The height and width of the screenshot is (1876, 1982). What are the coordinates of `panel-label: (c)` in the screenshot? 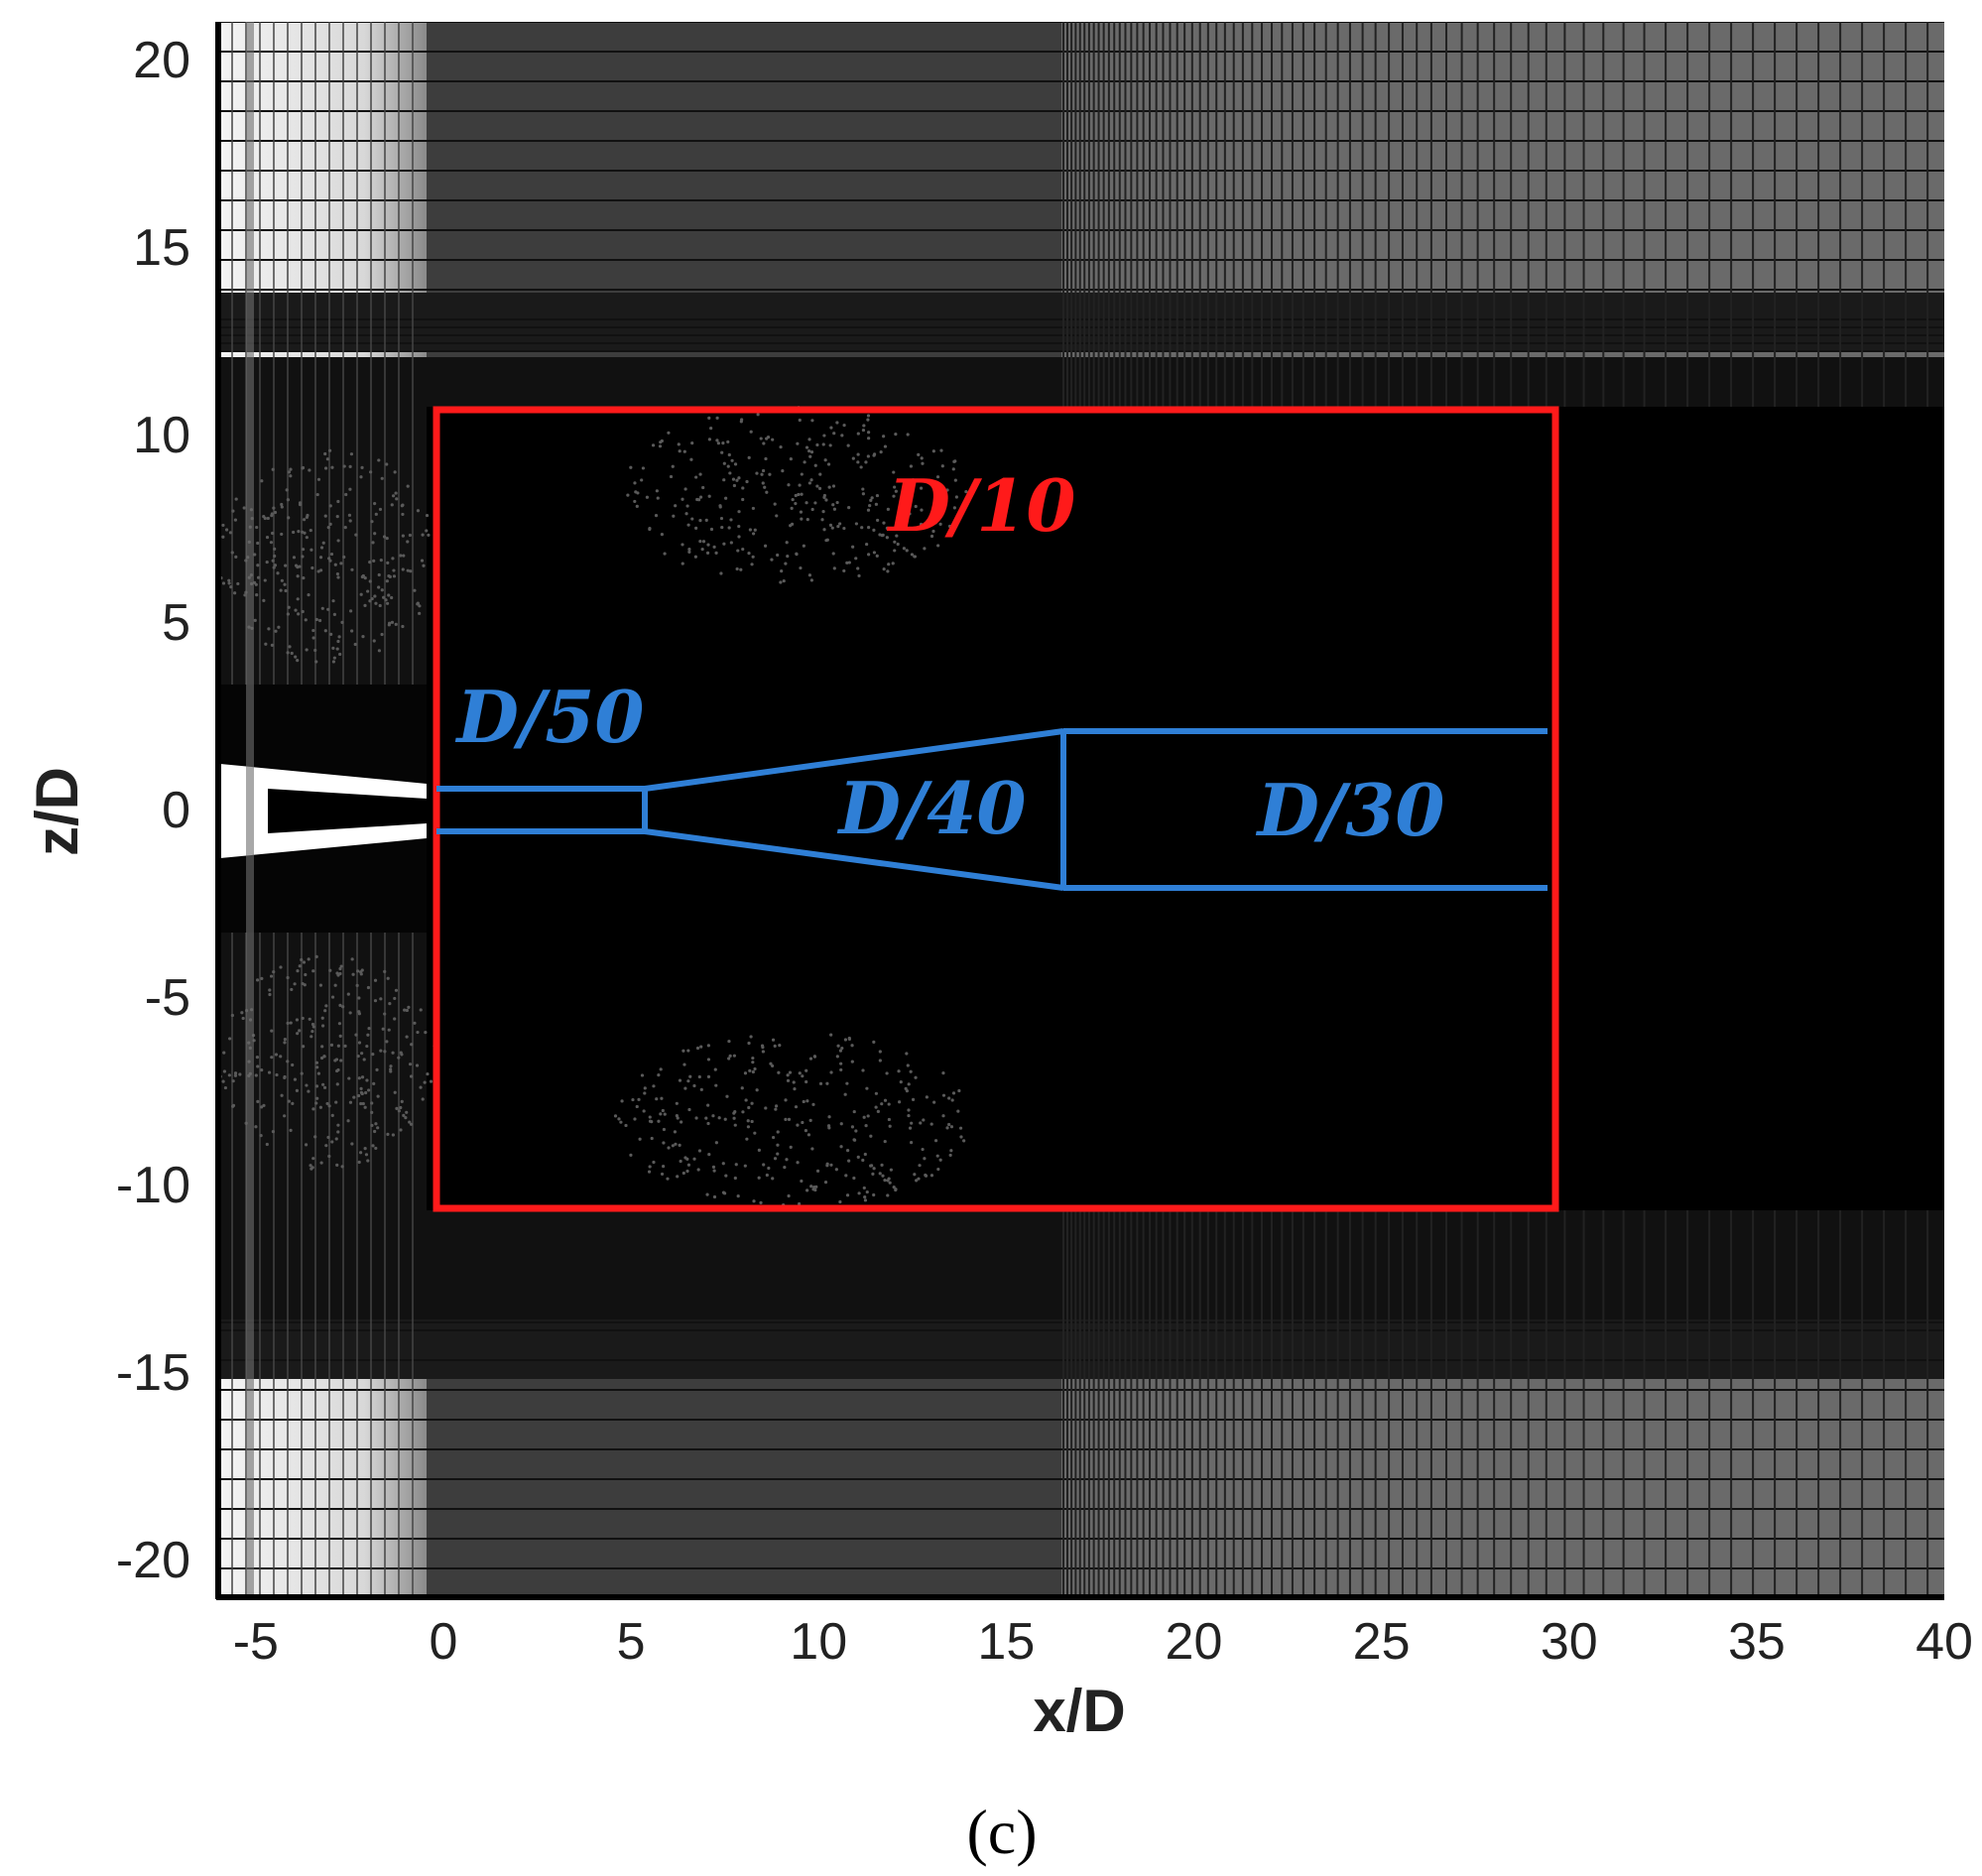 It's located at (1001, 1832).